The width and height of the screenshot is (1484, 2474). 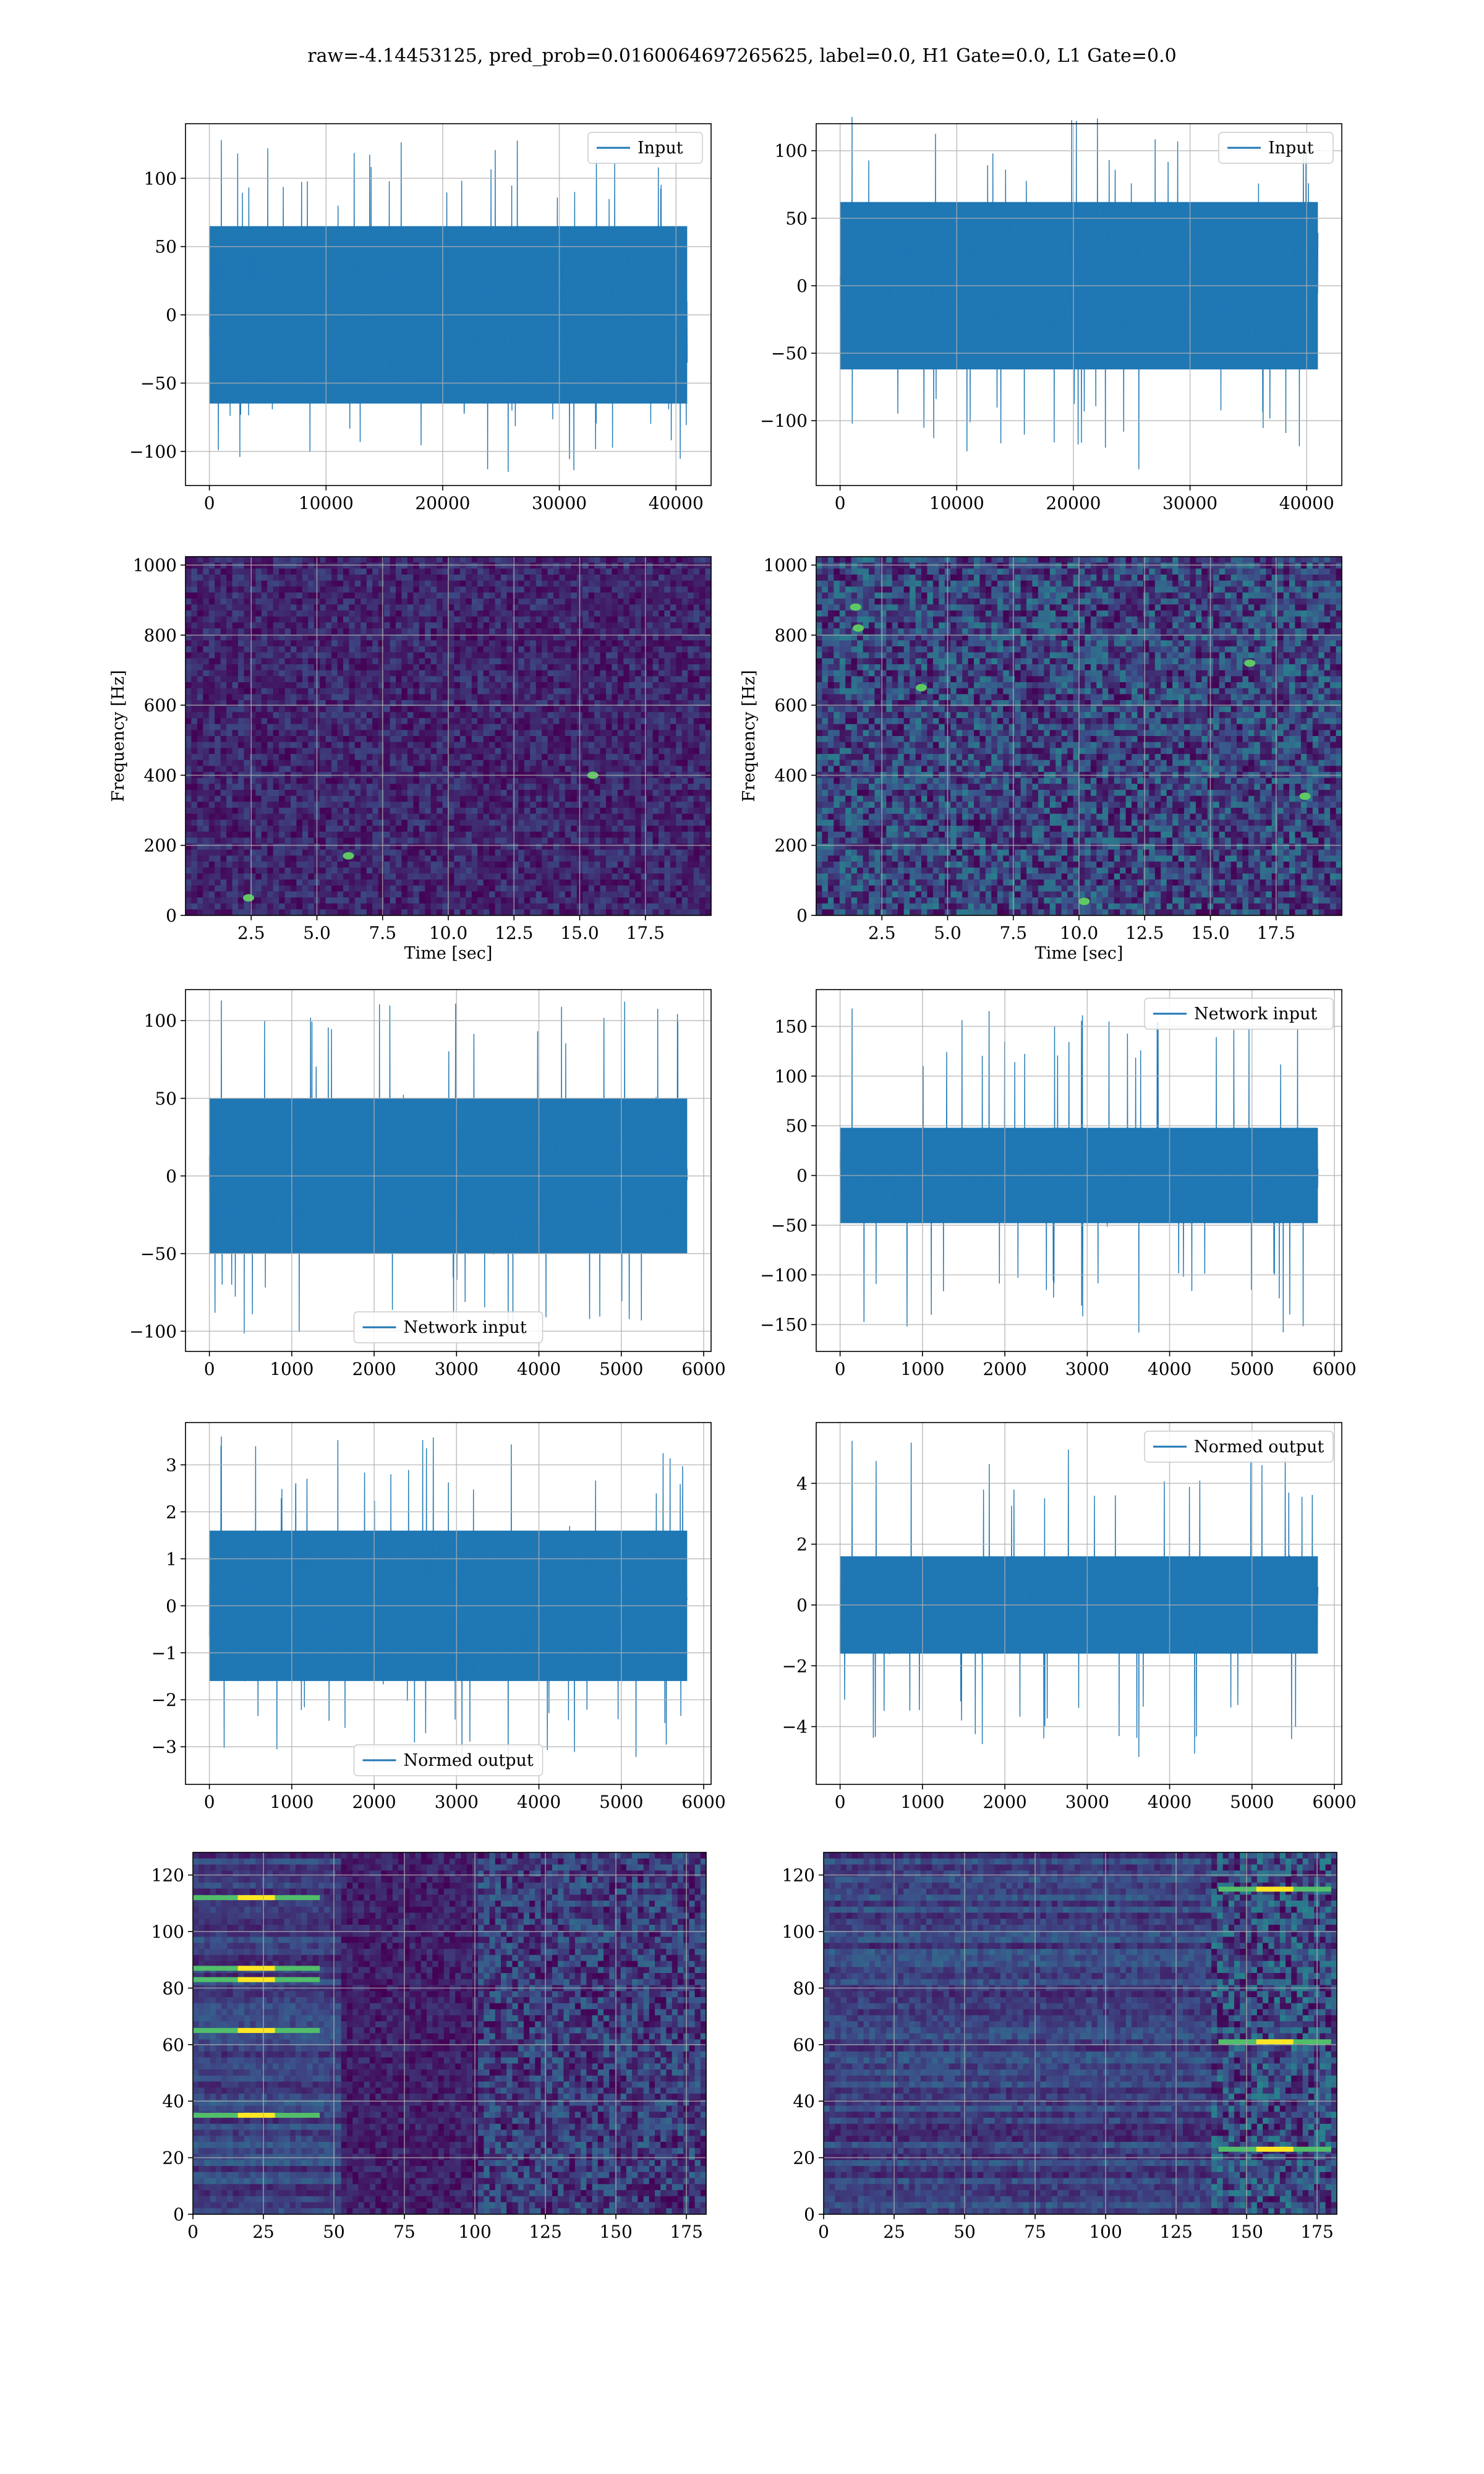 I want to click on series-line-r4c2, so click(x=1079, y=1598).